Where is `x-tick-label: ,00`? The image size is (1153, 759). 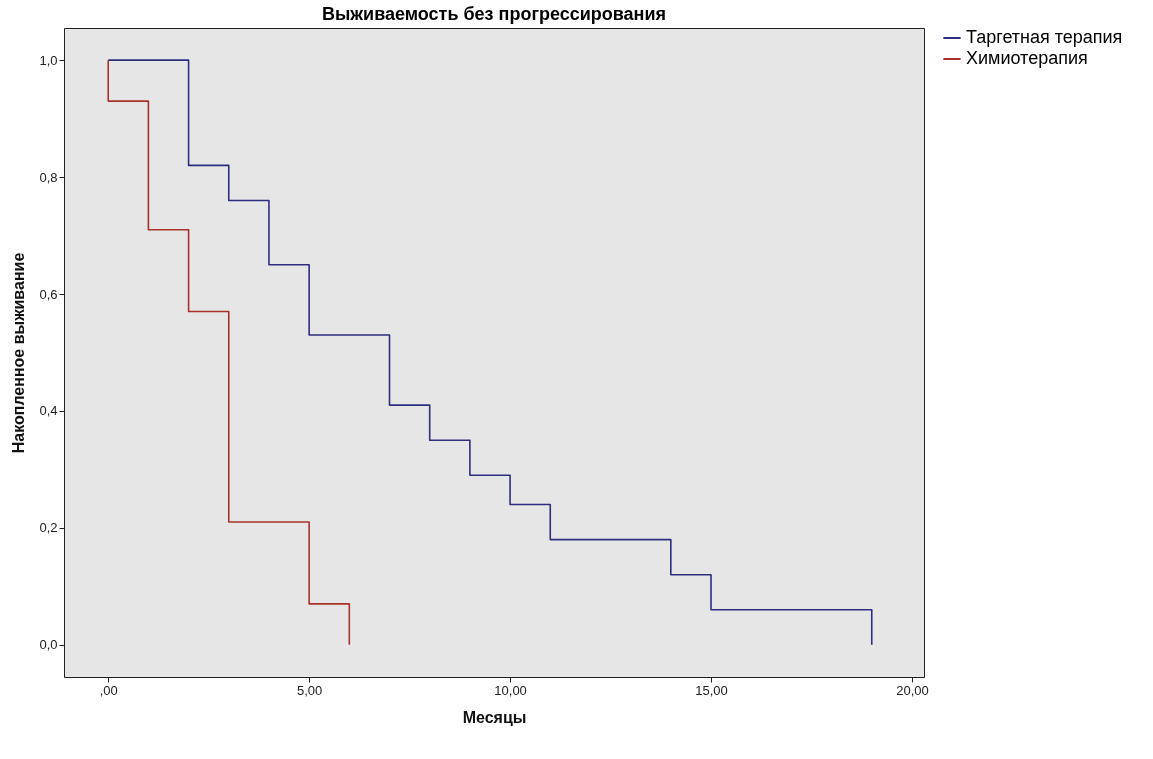 x-tick-label: ,00 is located at coordinates (108, 690).